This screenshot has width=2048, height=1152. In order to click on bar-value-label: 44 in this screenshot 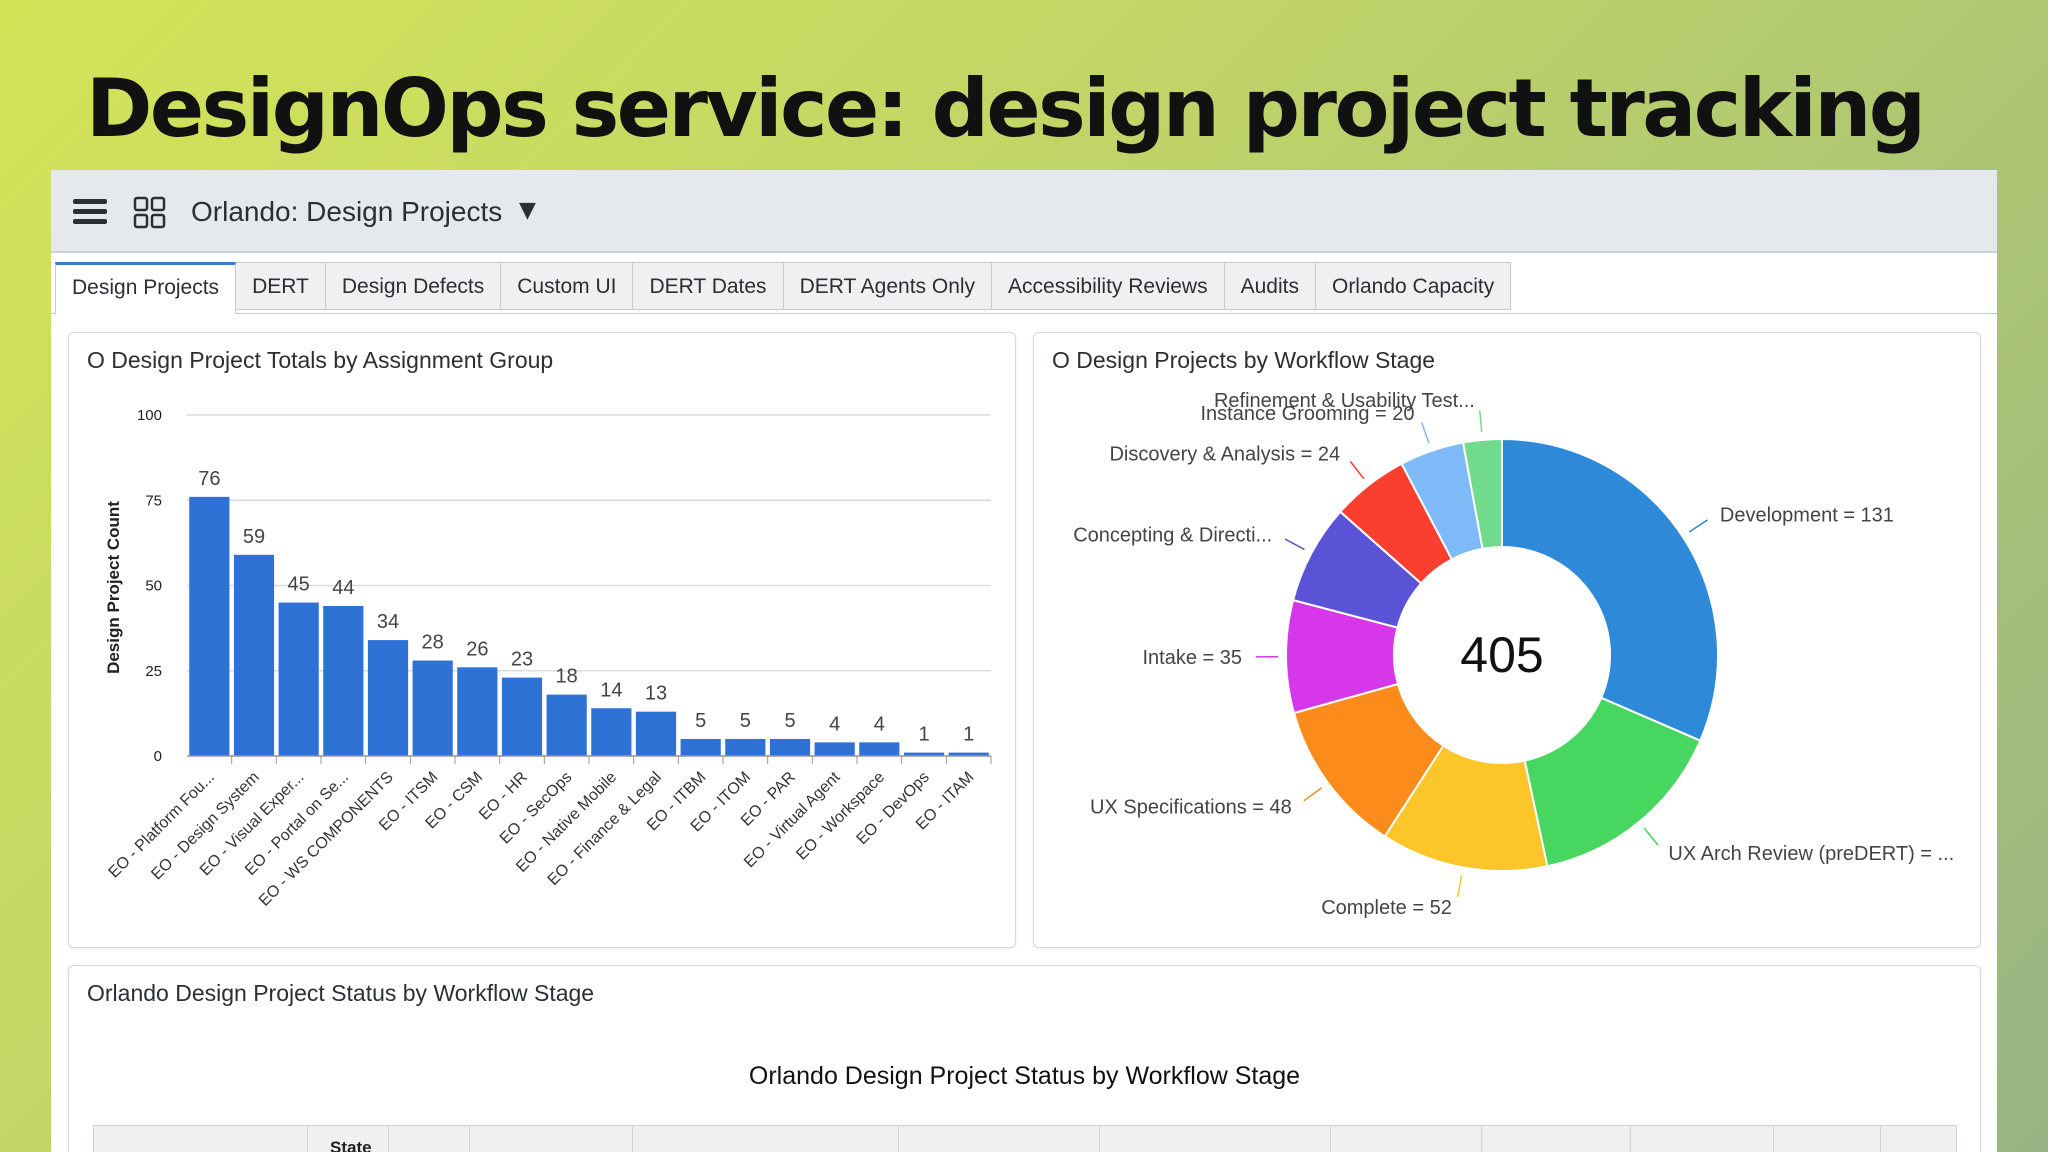, I will do `click(343, 588)`.